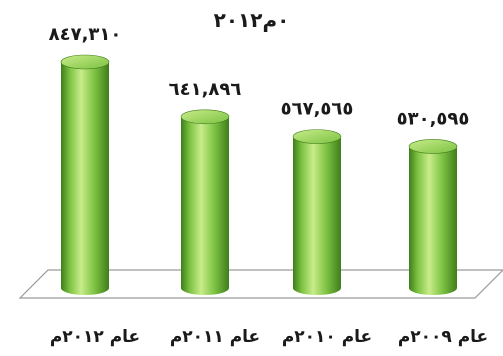  Describe the element at coordinates (260, 284) in the screenshot. I see `chart-floor` at that location.